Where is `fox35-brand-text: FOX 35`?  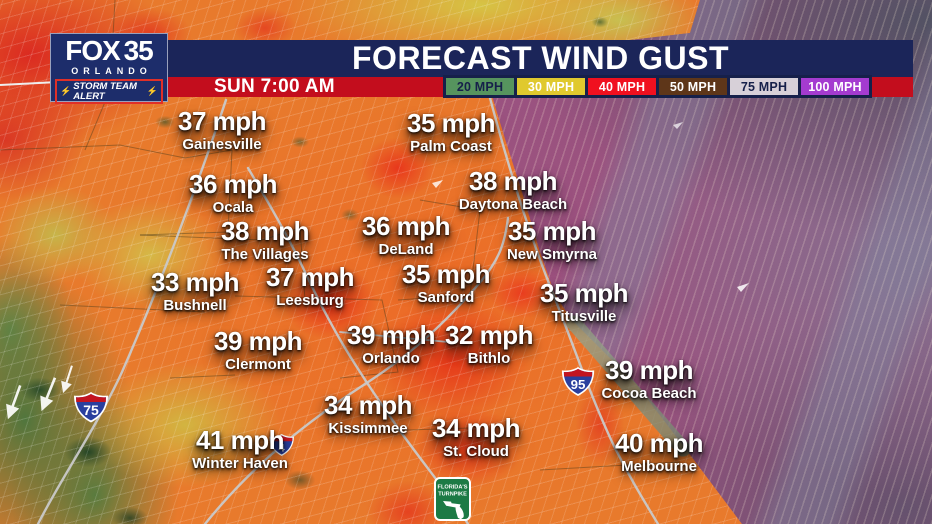 fox35-brand-text: FOX 35 is located at coordinates (109, 50).